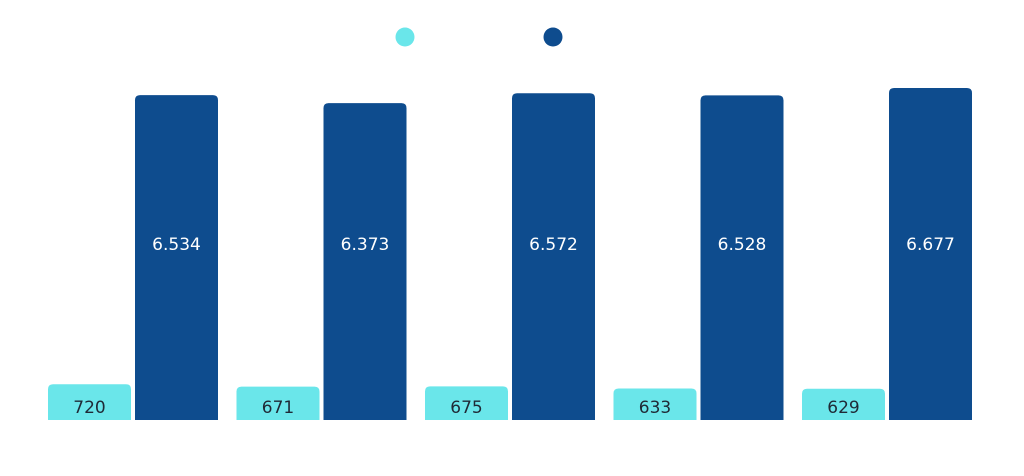 This screenshot has height=476, width=1024. What do you see at coordinates (176, 245) in the screenshot?
I see `data-label-series-2-group-1: 6.534` at bounding box center [176, 245].